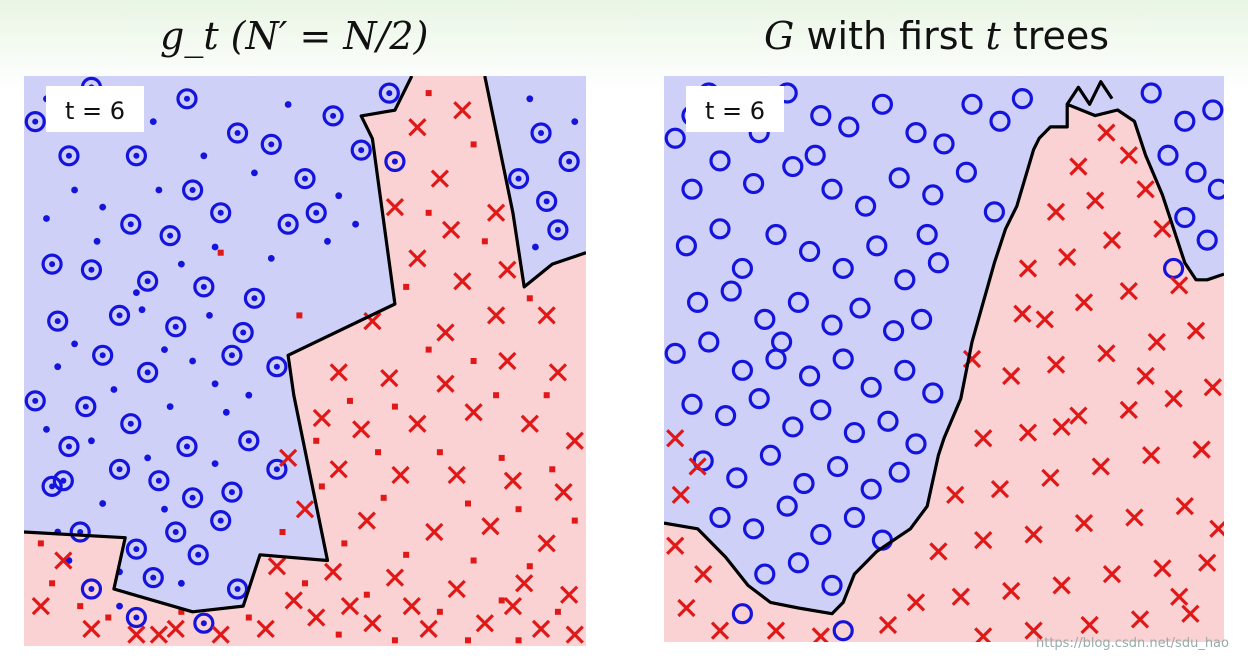  I want to click on right-title-g: G, so click(779, 36).